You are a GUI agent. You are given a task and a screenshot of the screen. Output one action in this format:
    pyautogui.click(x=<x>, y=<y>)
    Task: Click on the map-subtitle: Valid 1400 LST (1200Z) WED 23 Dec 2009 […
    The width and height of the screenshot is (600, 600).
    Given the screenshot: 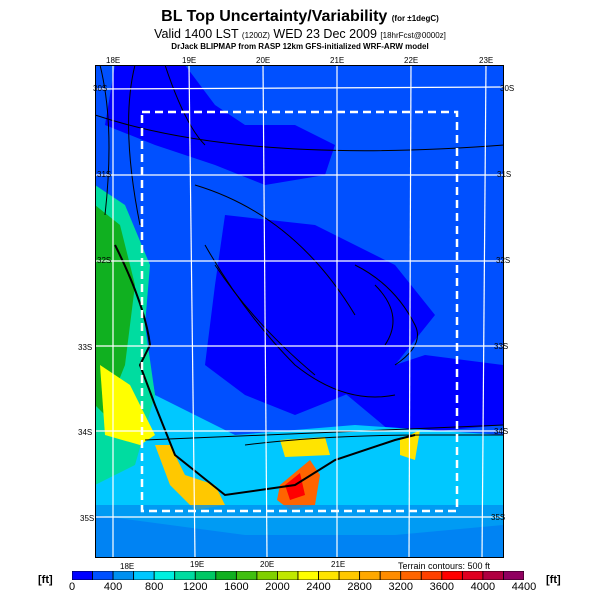 What is the action you would take?
    pyautogui.click(x=300, y=34)
    